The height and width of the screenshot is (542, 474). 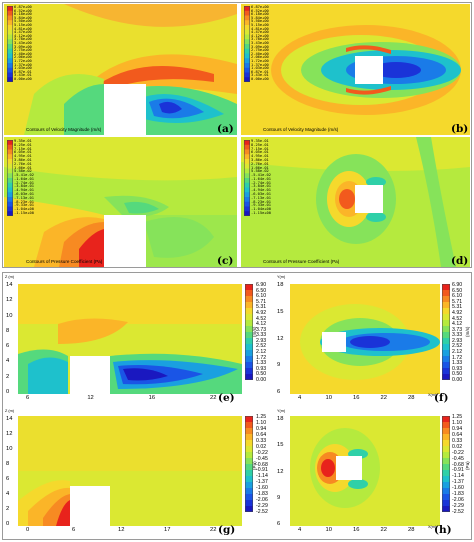 I want to click on colorbar-tick-label: 5.71, so click(x=457, y=301).